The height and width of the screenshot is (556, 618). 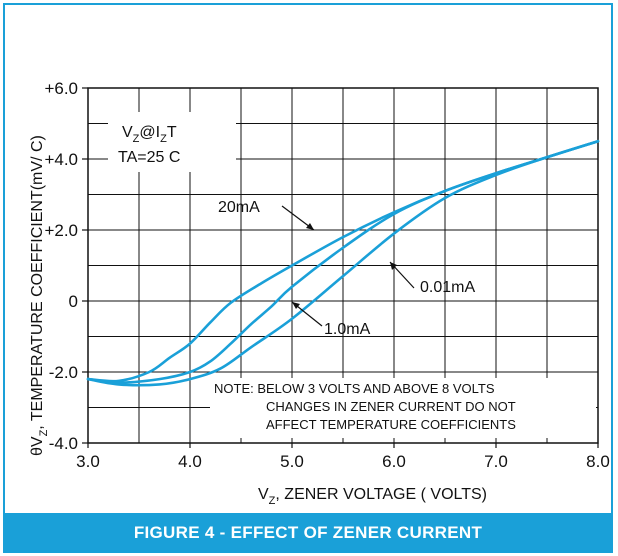 I want to click on annotation-arrow-20mA, so click(x=310, y=226).